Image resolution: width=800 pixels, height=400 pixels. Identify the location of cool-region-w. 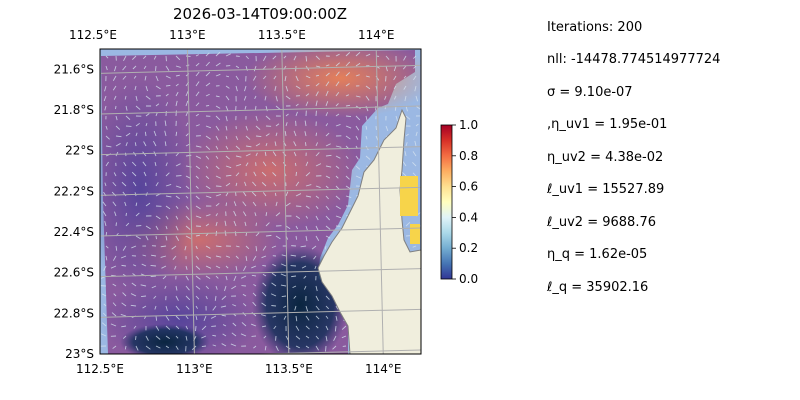
(147, 190).